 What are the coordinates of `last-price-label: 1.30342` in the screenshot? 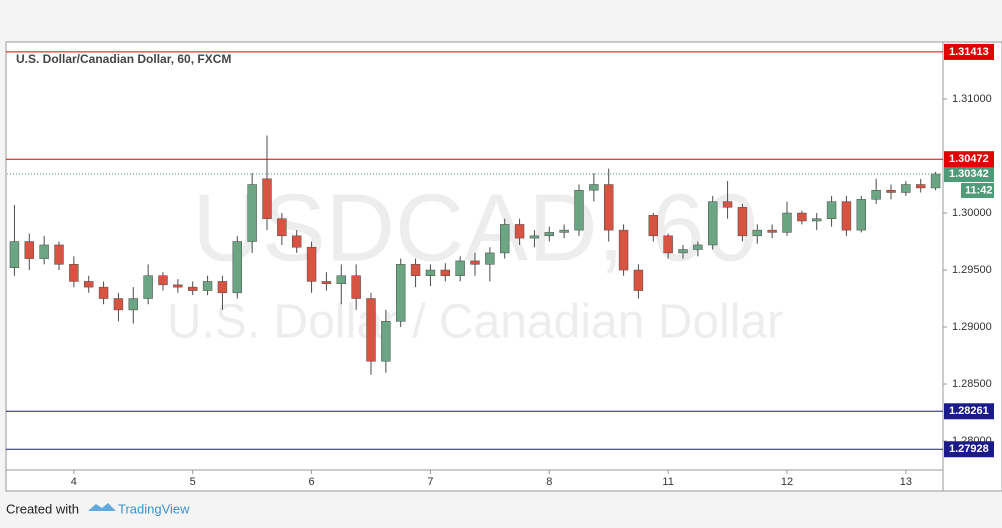 It's located at (969, 174).